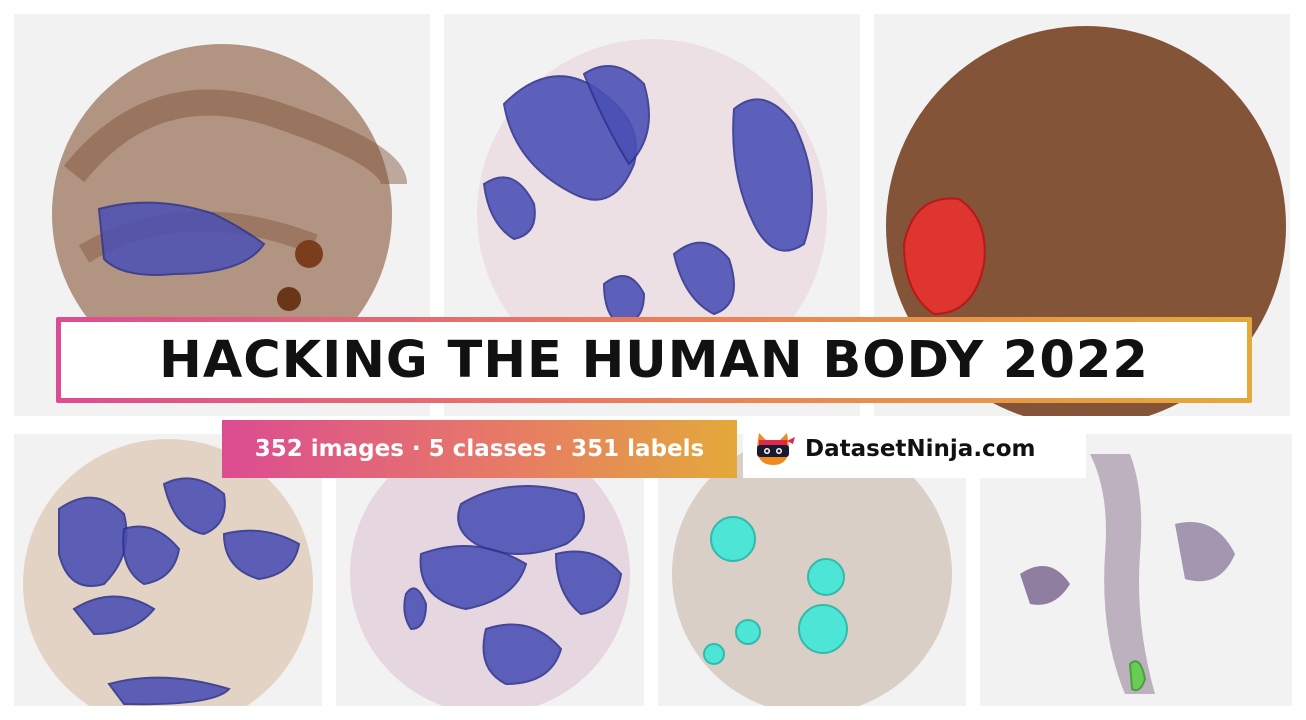 The width and height of the screenshot is (1306, 720). What do you see at coordinates (920, 449) in the screenshot?
I see `brand-name: DatasetNinja.com` at bounding box center [920, 449].